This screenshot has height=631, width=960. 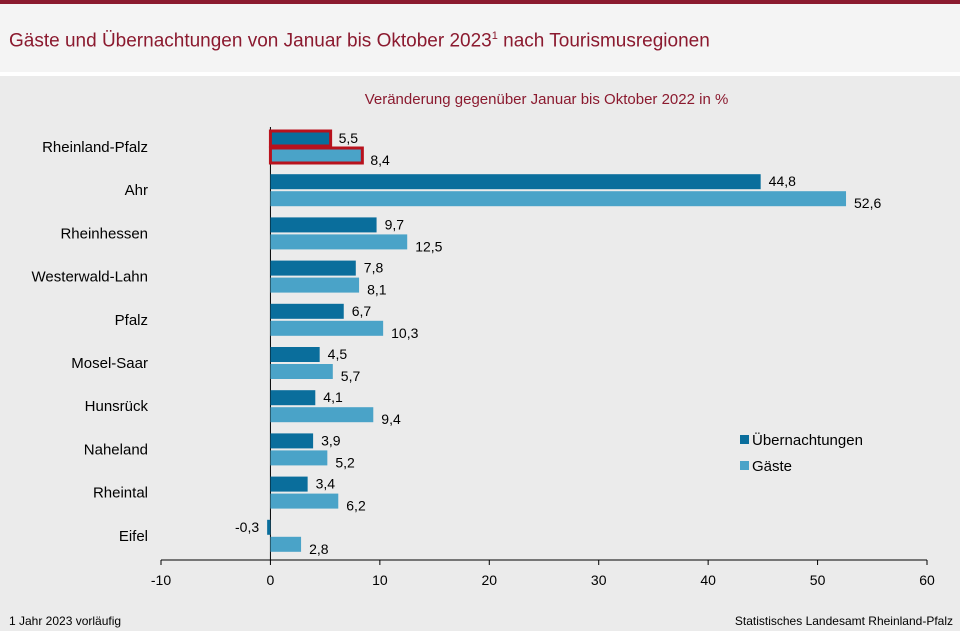 I want to click on category-label: Naheland, so click(x=116, y=449).